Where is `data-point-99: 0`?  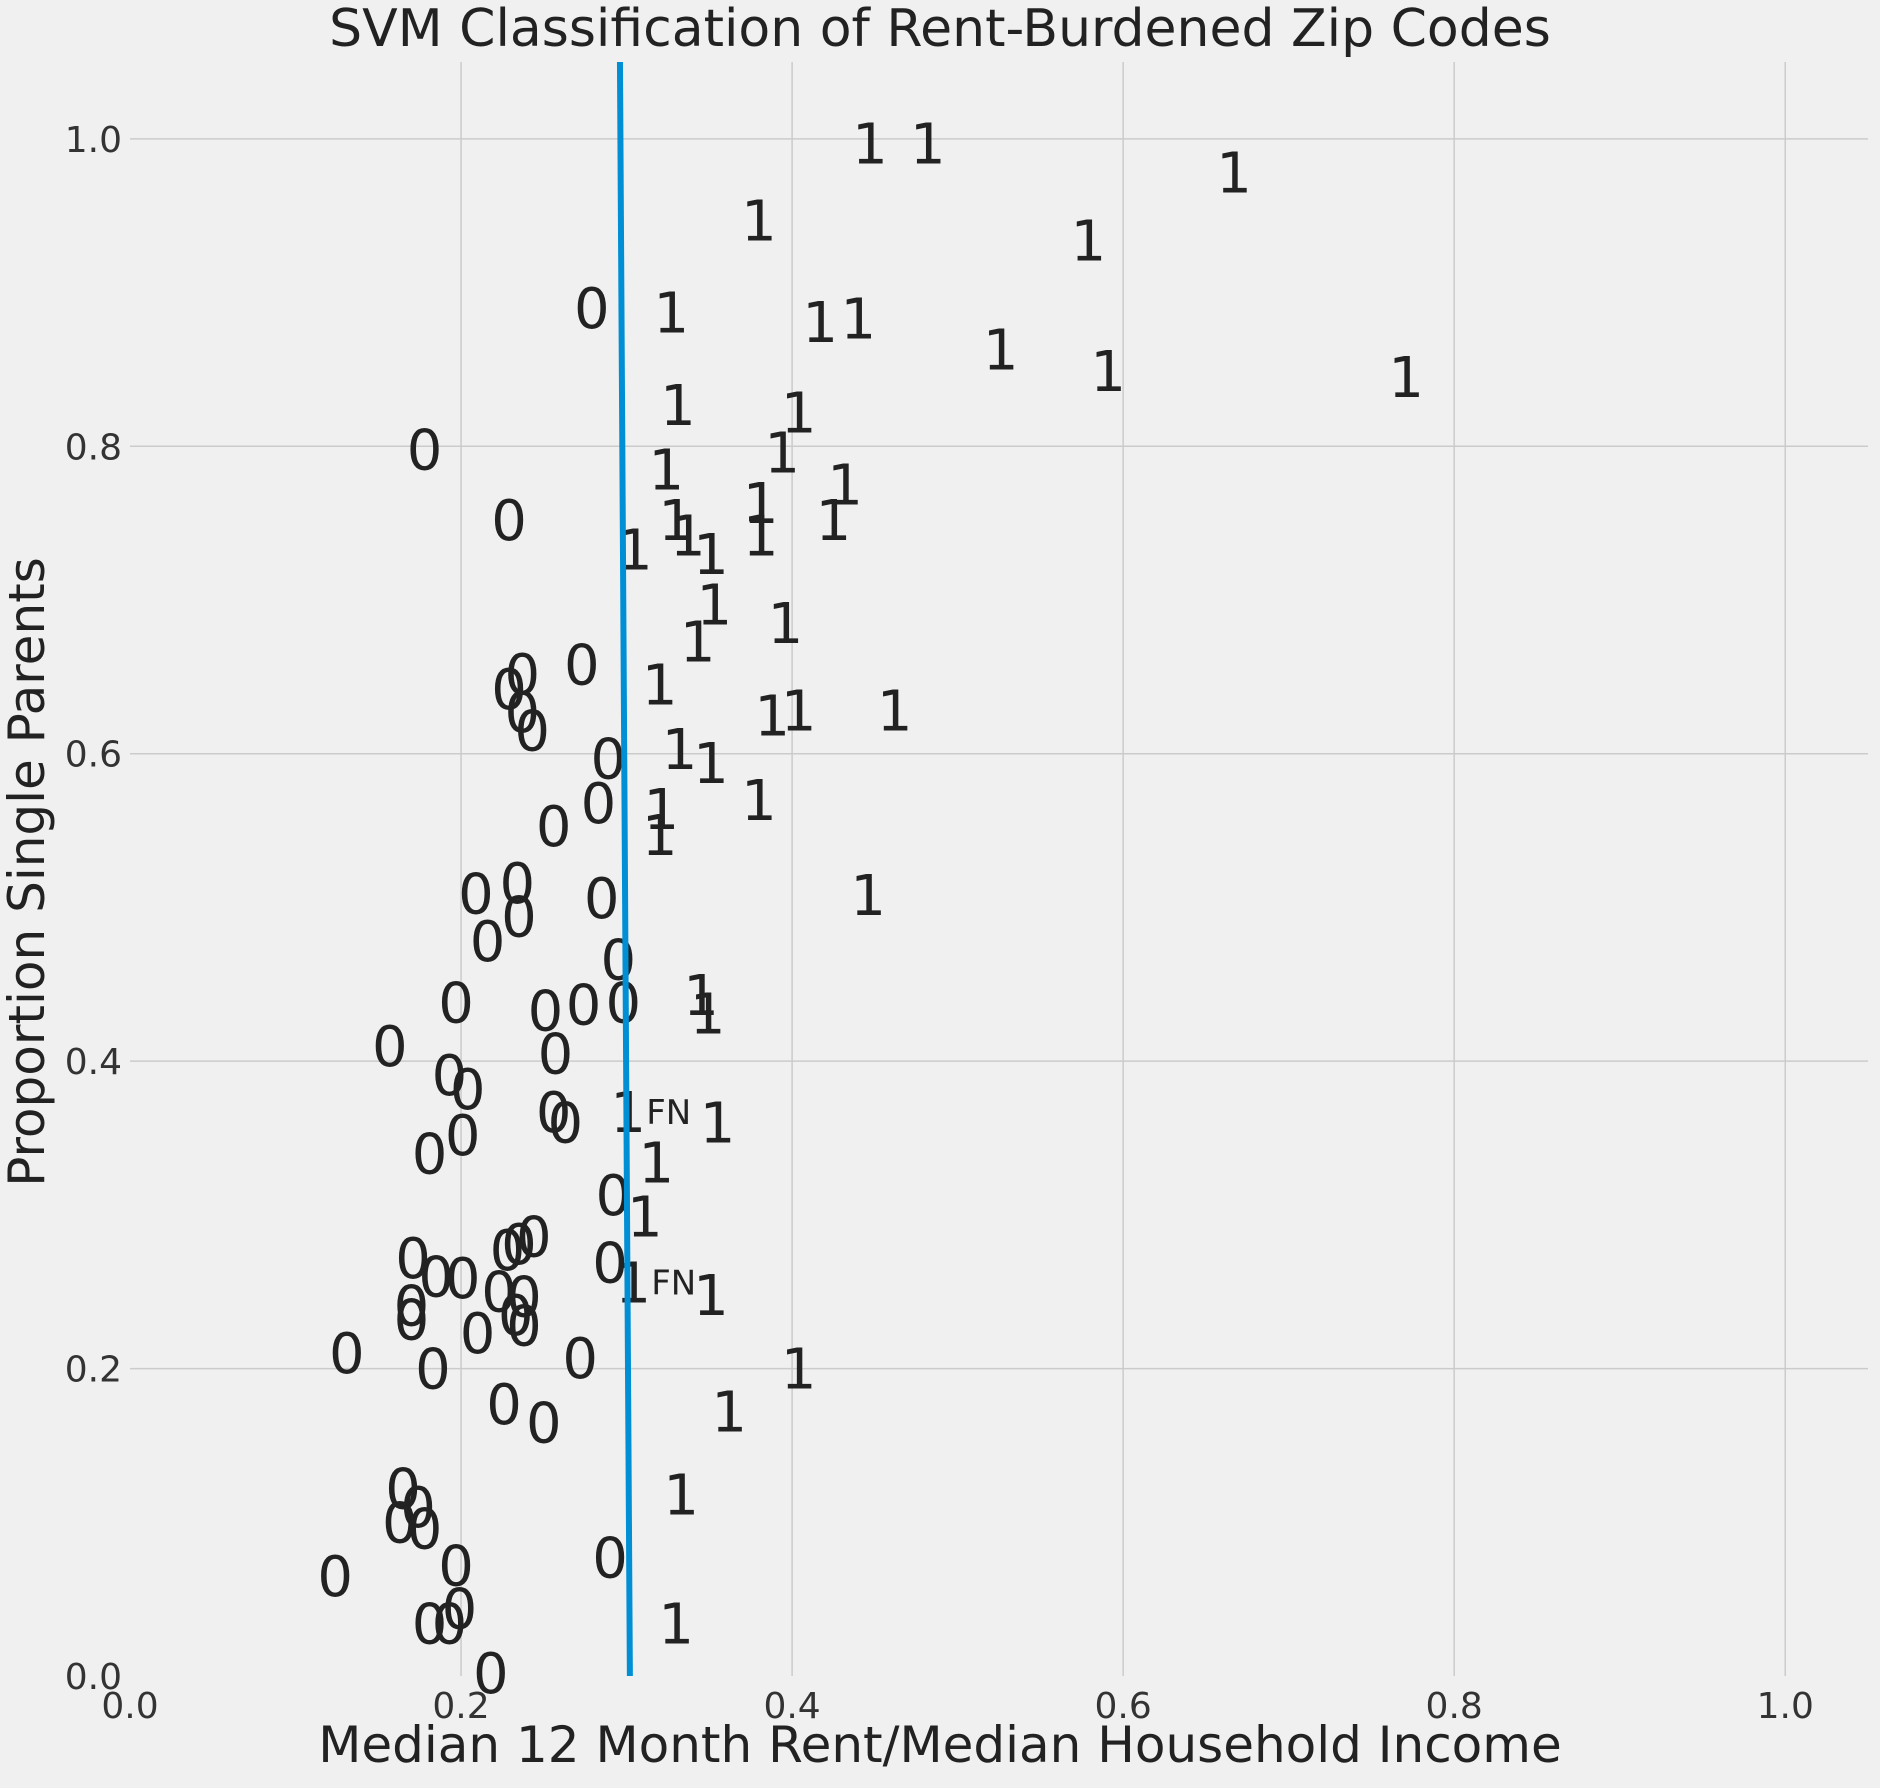 data-point-99: 0 is located at coordinates (425, 1529).